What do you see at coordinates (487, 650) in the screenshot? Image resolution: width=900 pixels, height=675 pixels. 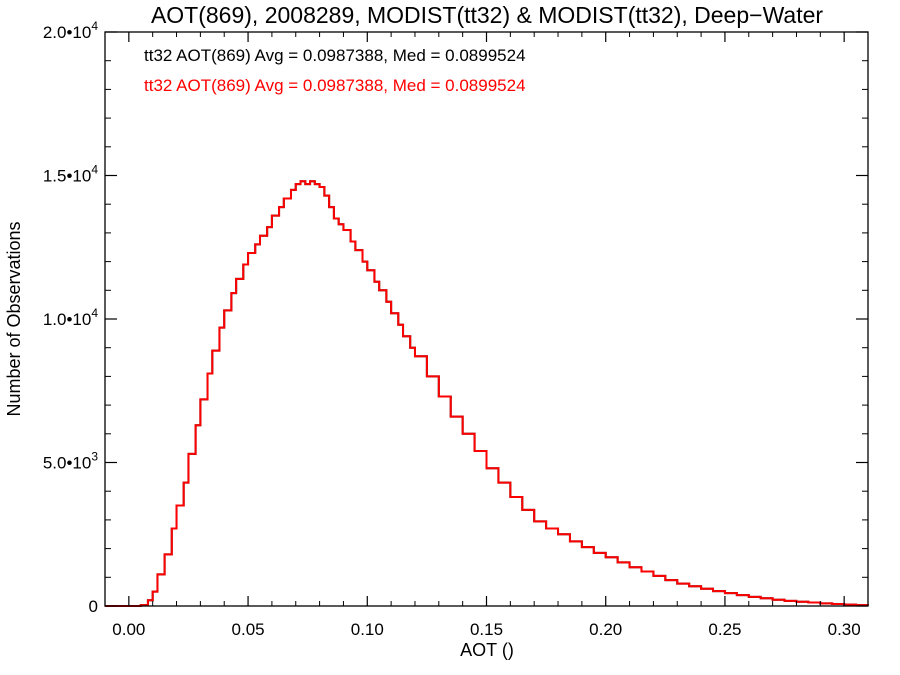 I see `x-axis-label: AOT ()` at bounding box center [487, 650].